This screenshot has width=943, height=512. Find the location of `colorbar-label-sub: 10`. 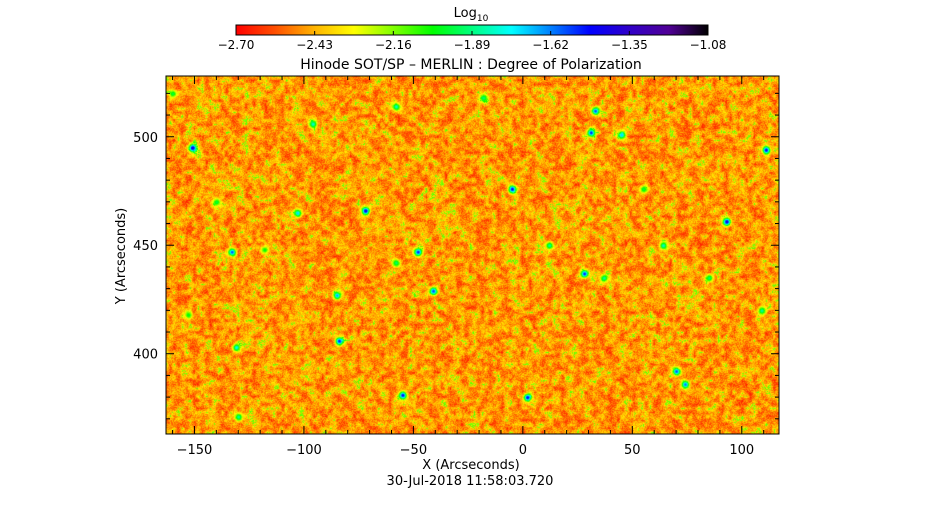

colorbar-label-sub: 10 is located at coordinates (483, 19).